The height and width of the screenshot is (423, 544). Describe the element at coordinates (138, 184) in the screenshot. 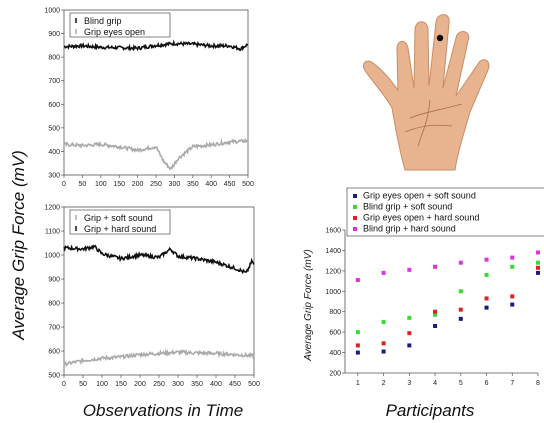

I see `x-tick-label: 200` at that location.